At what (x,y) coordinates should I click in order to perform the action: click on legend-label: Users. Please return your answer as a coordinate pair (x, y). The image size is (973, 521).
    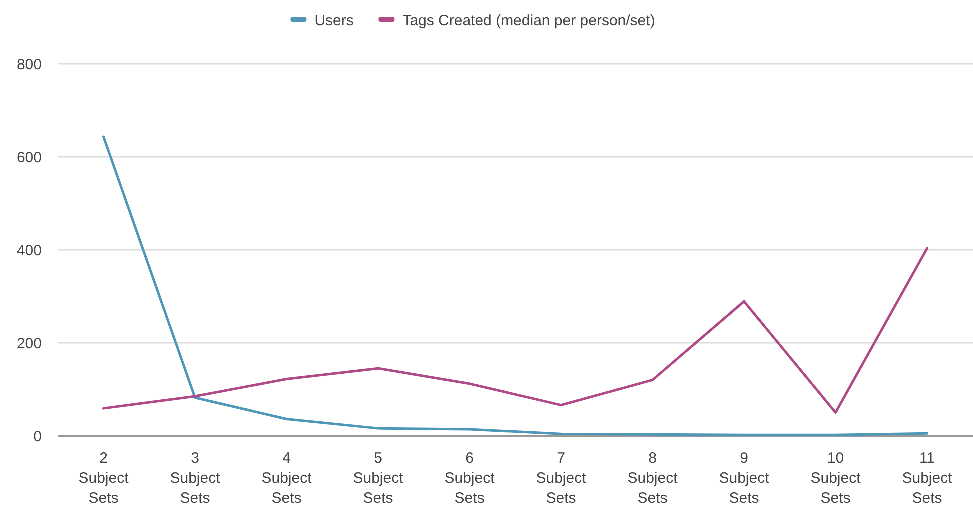
    Looking at the image, I should click on (334, 21).